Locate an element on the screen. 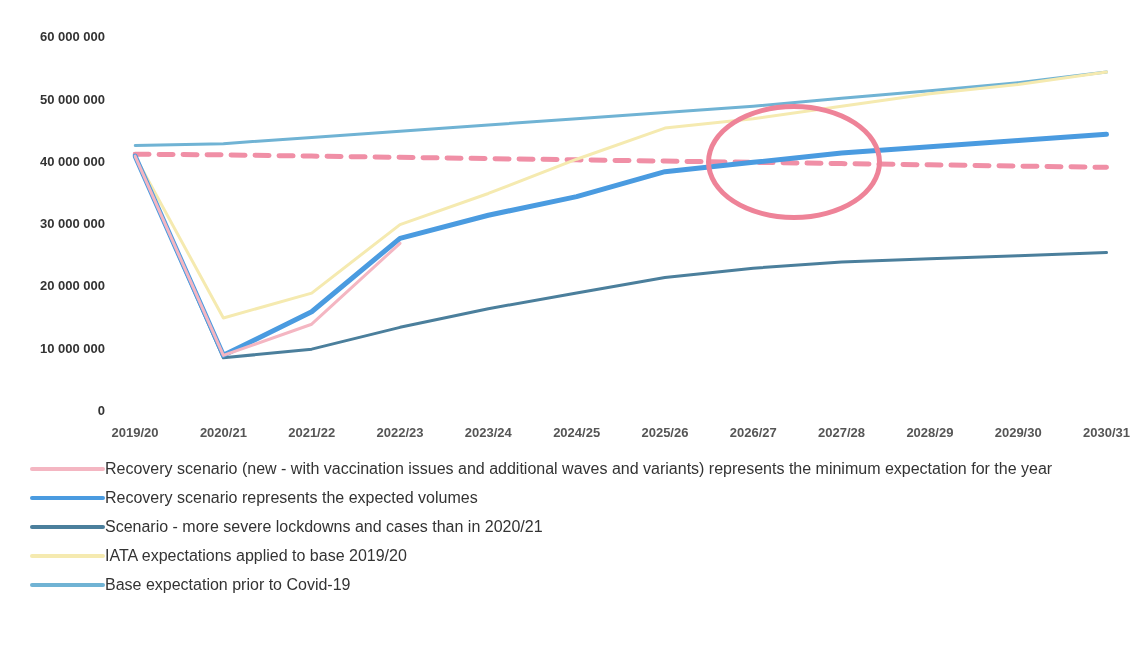 The image size is (1144, 667). x-tick-label: 2029/30 is located at coordinates (1018, 432).